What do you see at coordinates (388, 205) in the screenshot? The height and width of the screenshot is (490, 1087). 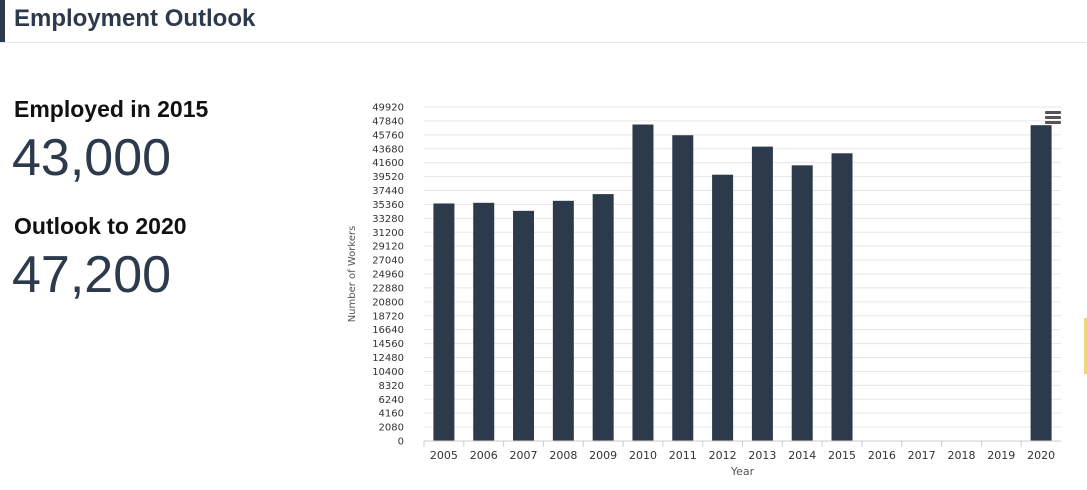 I see `y-tick-label: 35360` at bounding box center [388, 205].